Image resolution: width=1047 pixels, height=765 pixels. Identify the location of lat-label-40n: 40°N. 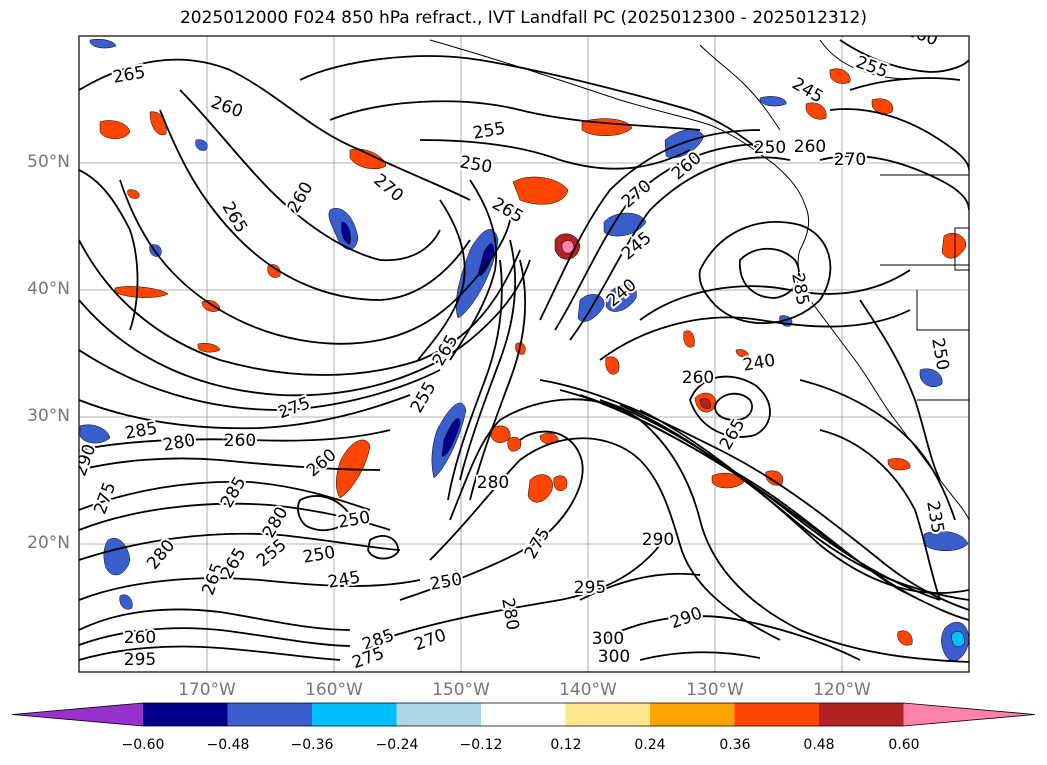
(48, 289).